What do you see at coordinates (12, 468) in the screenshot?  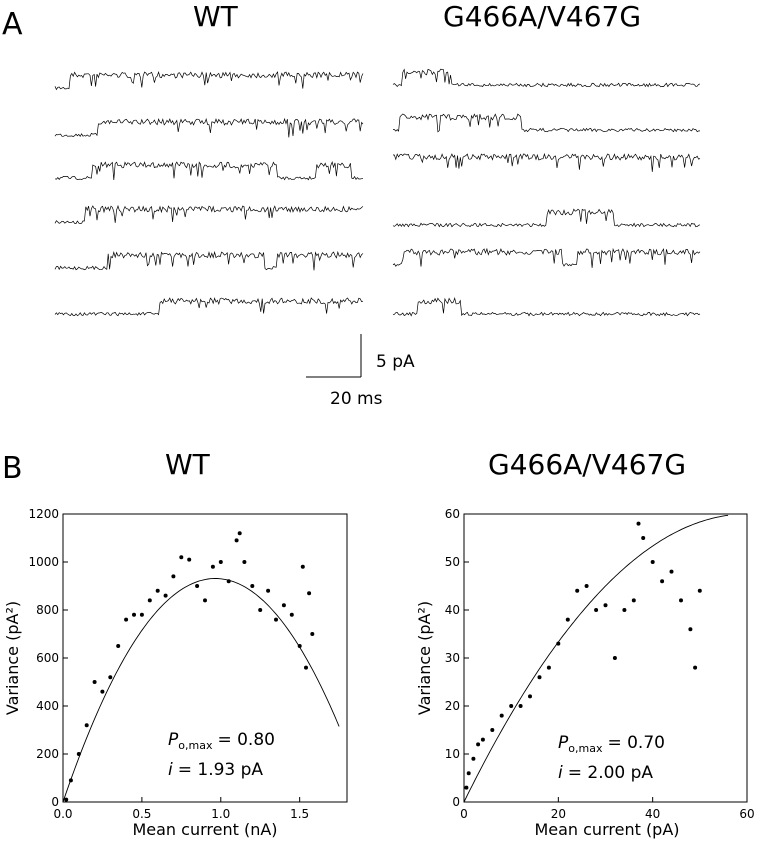 I see `panel-b-letter: B` at bounding box center [12, 468].